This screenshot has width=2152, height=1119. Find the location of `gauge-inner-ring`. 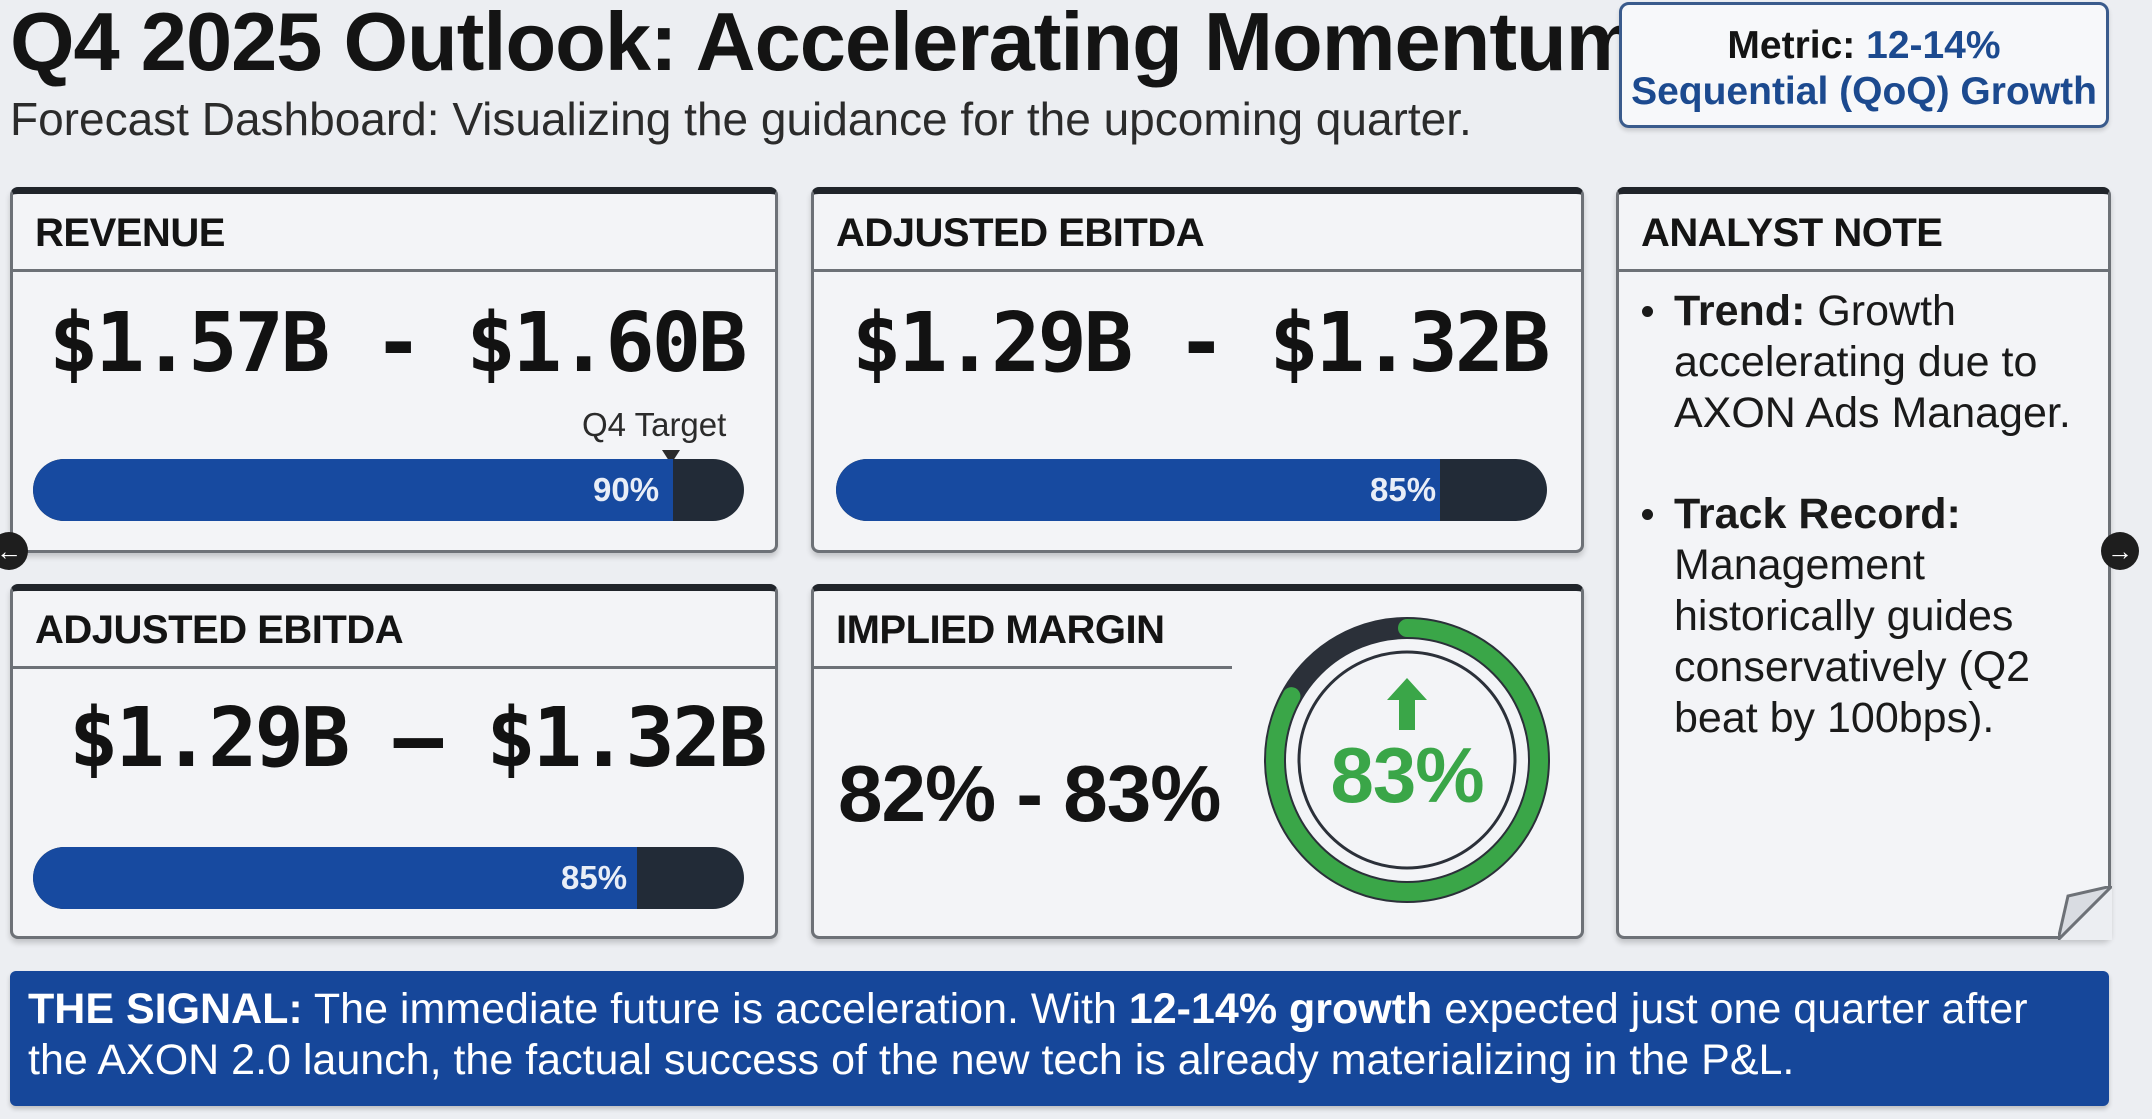

gauge-inner-ring is located at coordinates (1407, 760).